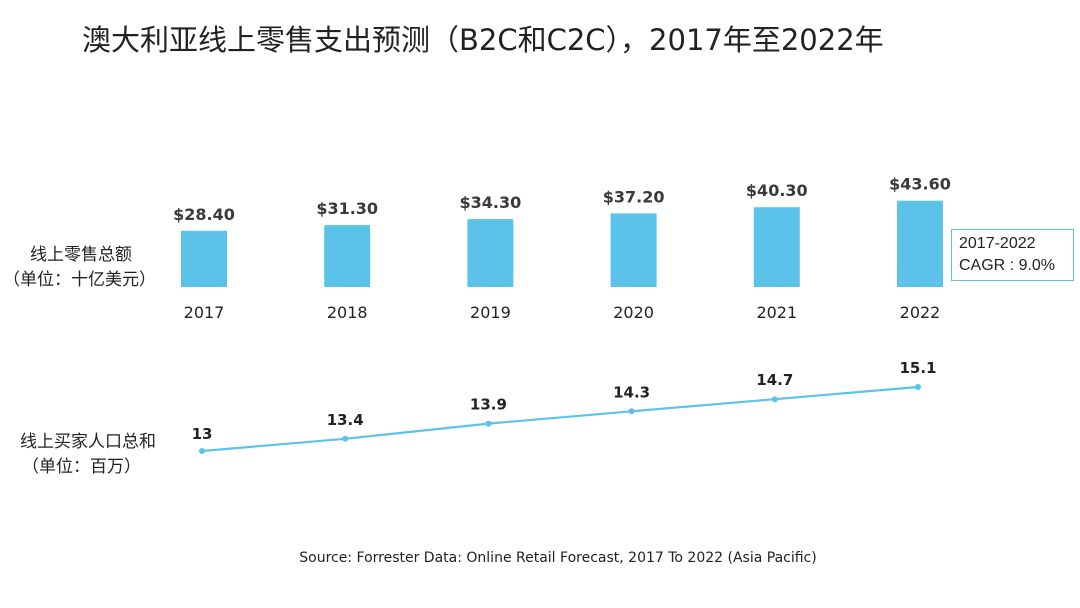 The height and width of the screenshot is (608, 1080). I want to click on bar-2018, so click(347, 256).